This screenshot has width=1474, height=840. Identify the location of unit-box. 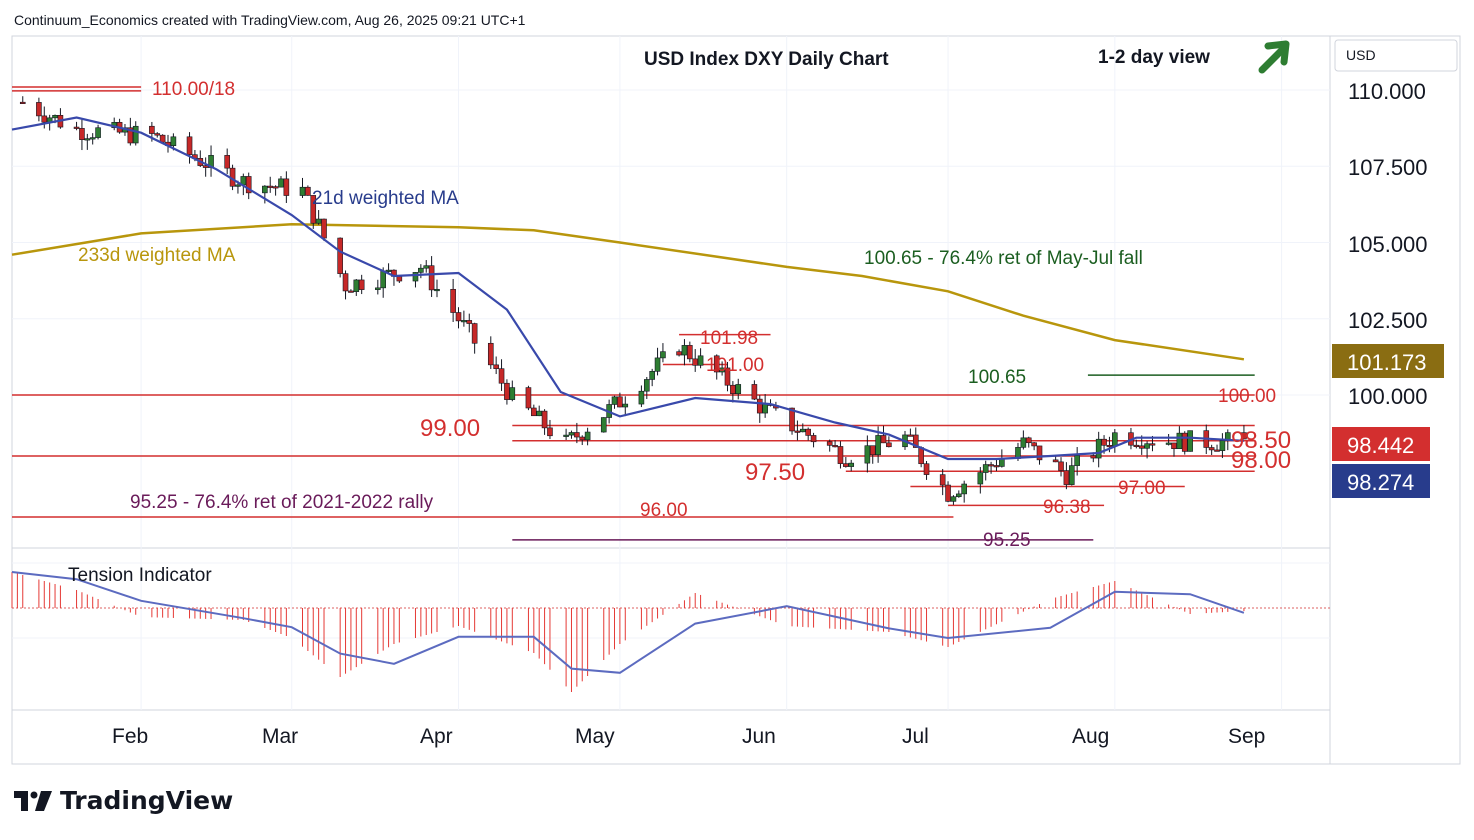
(1396, 55).